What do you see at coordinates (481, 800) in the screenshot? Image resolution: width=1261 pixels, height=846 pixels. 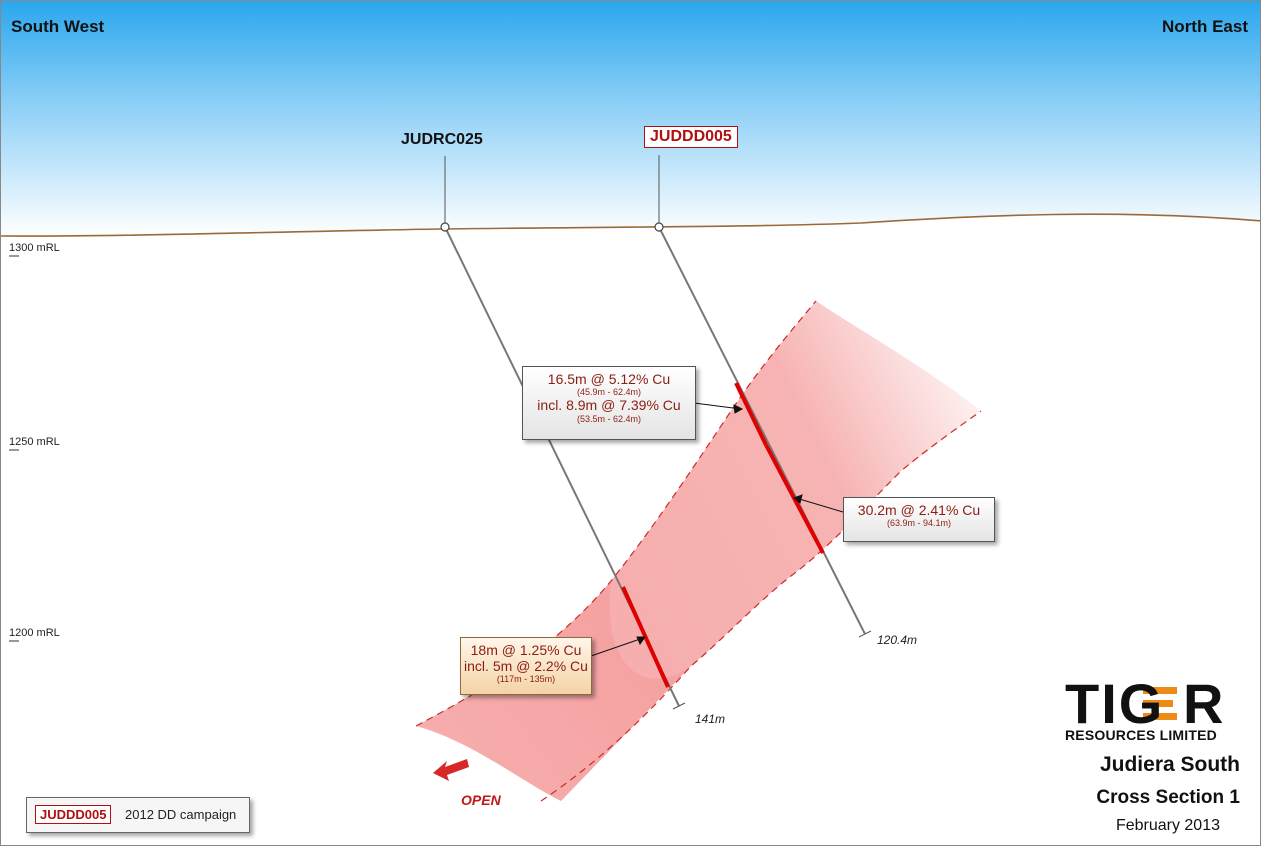 I see `open-label: OPEN` at bounding box center [481, 800].